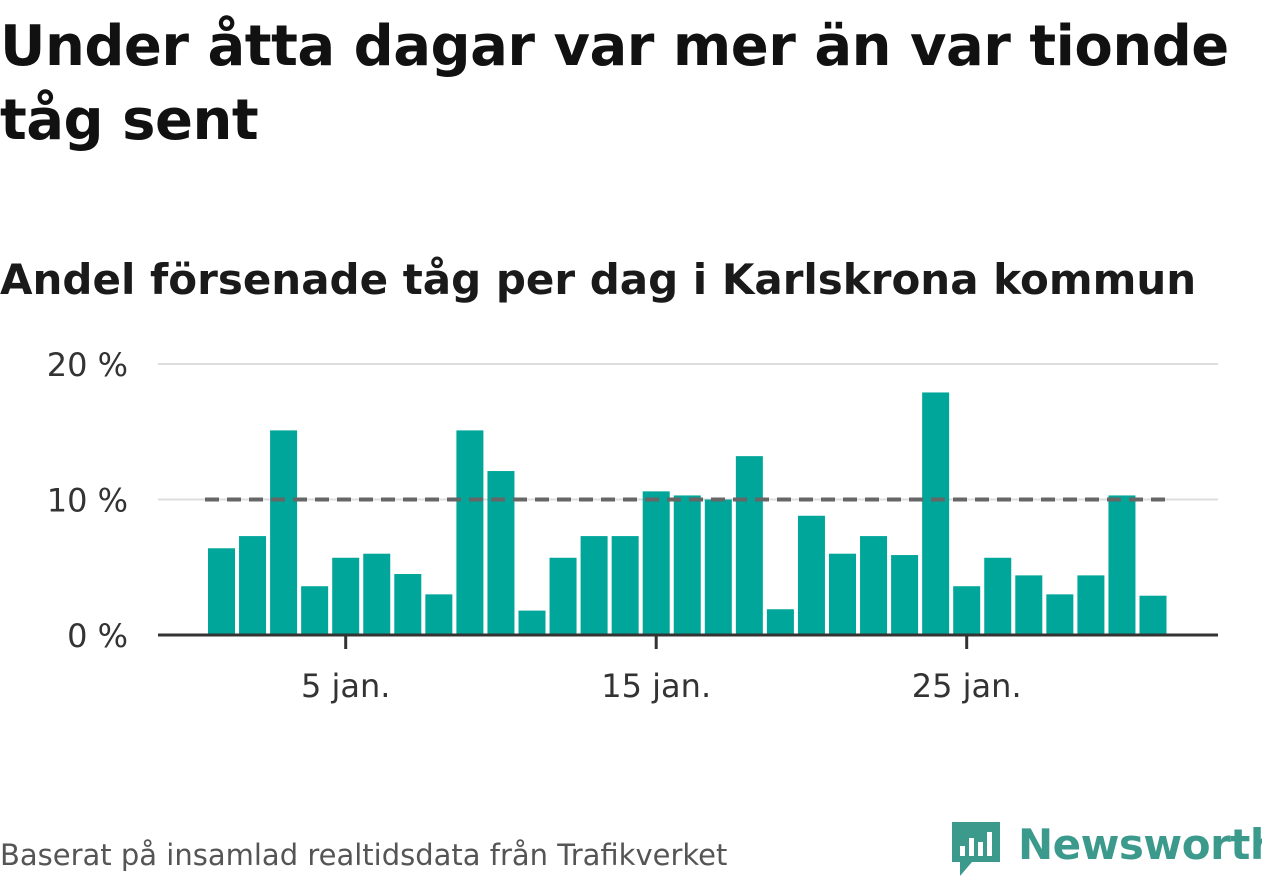 The image size is (1262, 882). I want to click on x-axis-ticks: 5 jan. 15 jan. 25 jan., so click(661, 670).